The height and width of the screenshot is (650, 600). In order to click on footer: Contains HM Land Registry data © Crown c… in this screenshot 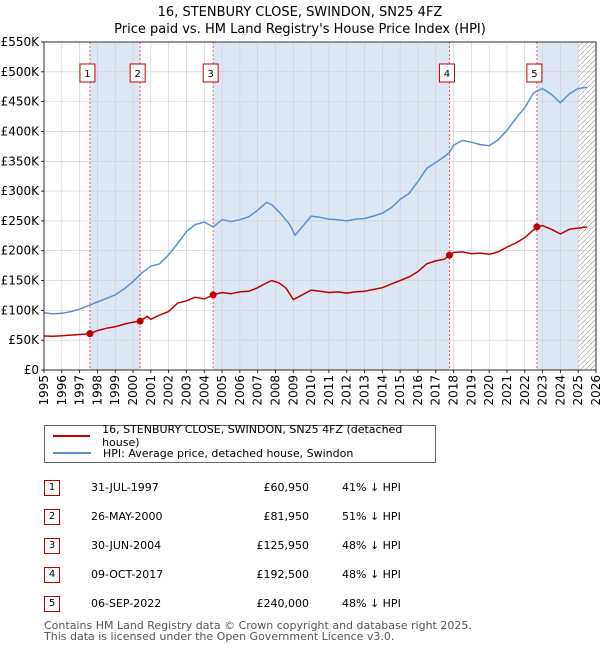, I will do `click(258, 631)`.